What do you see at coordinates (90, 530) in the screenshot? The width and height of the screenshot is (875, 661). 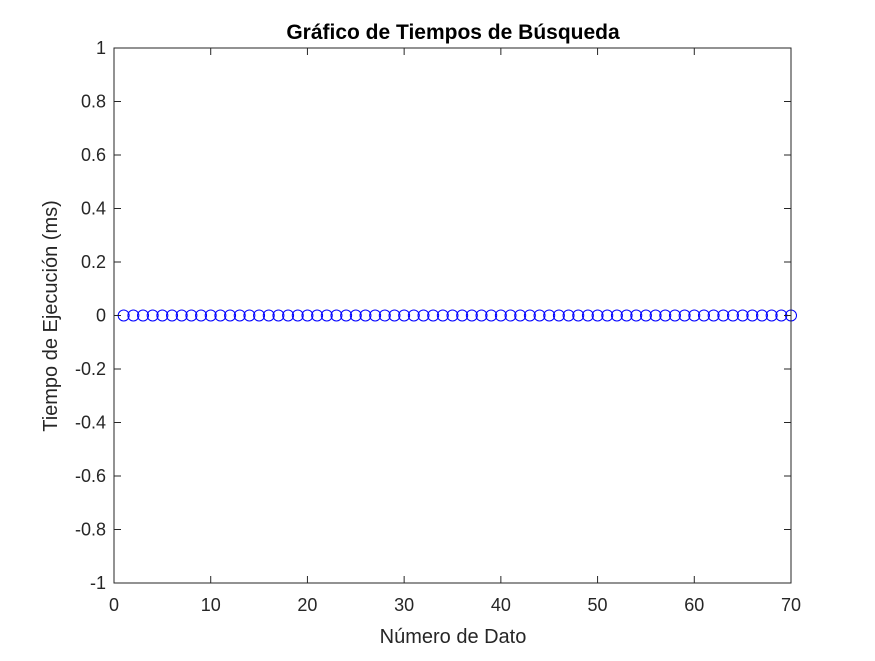 I see `y-tick-label: -0.8` at bounding box center [90, 530].